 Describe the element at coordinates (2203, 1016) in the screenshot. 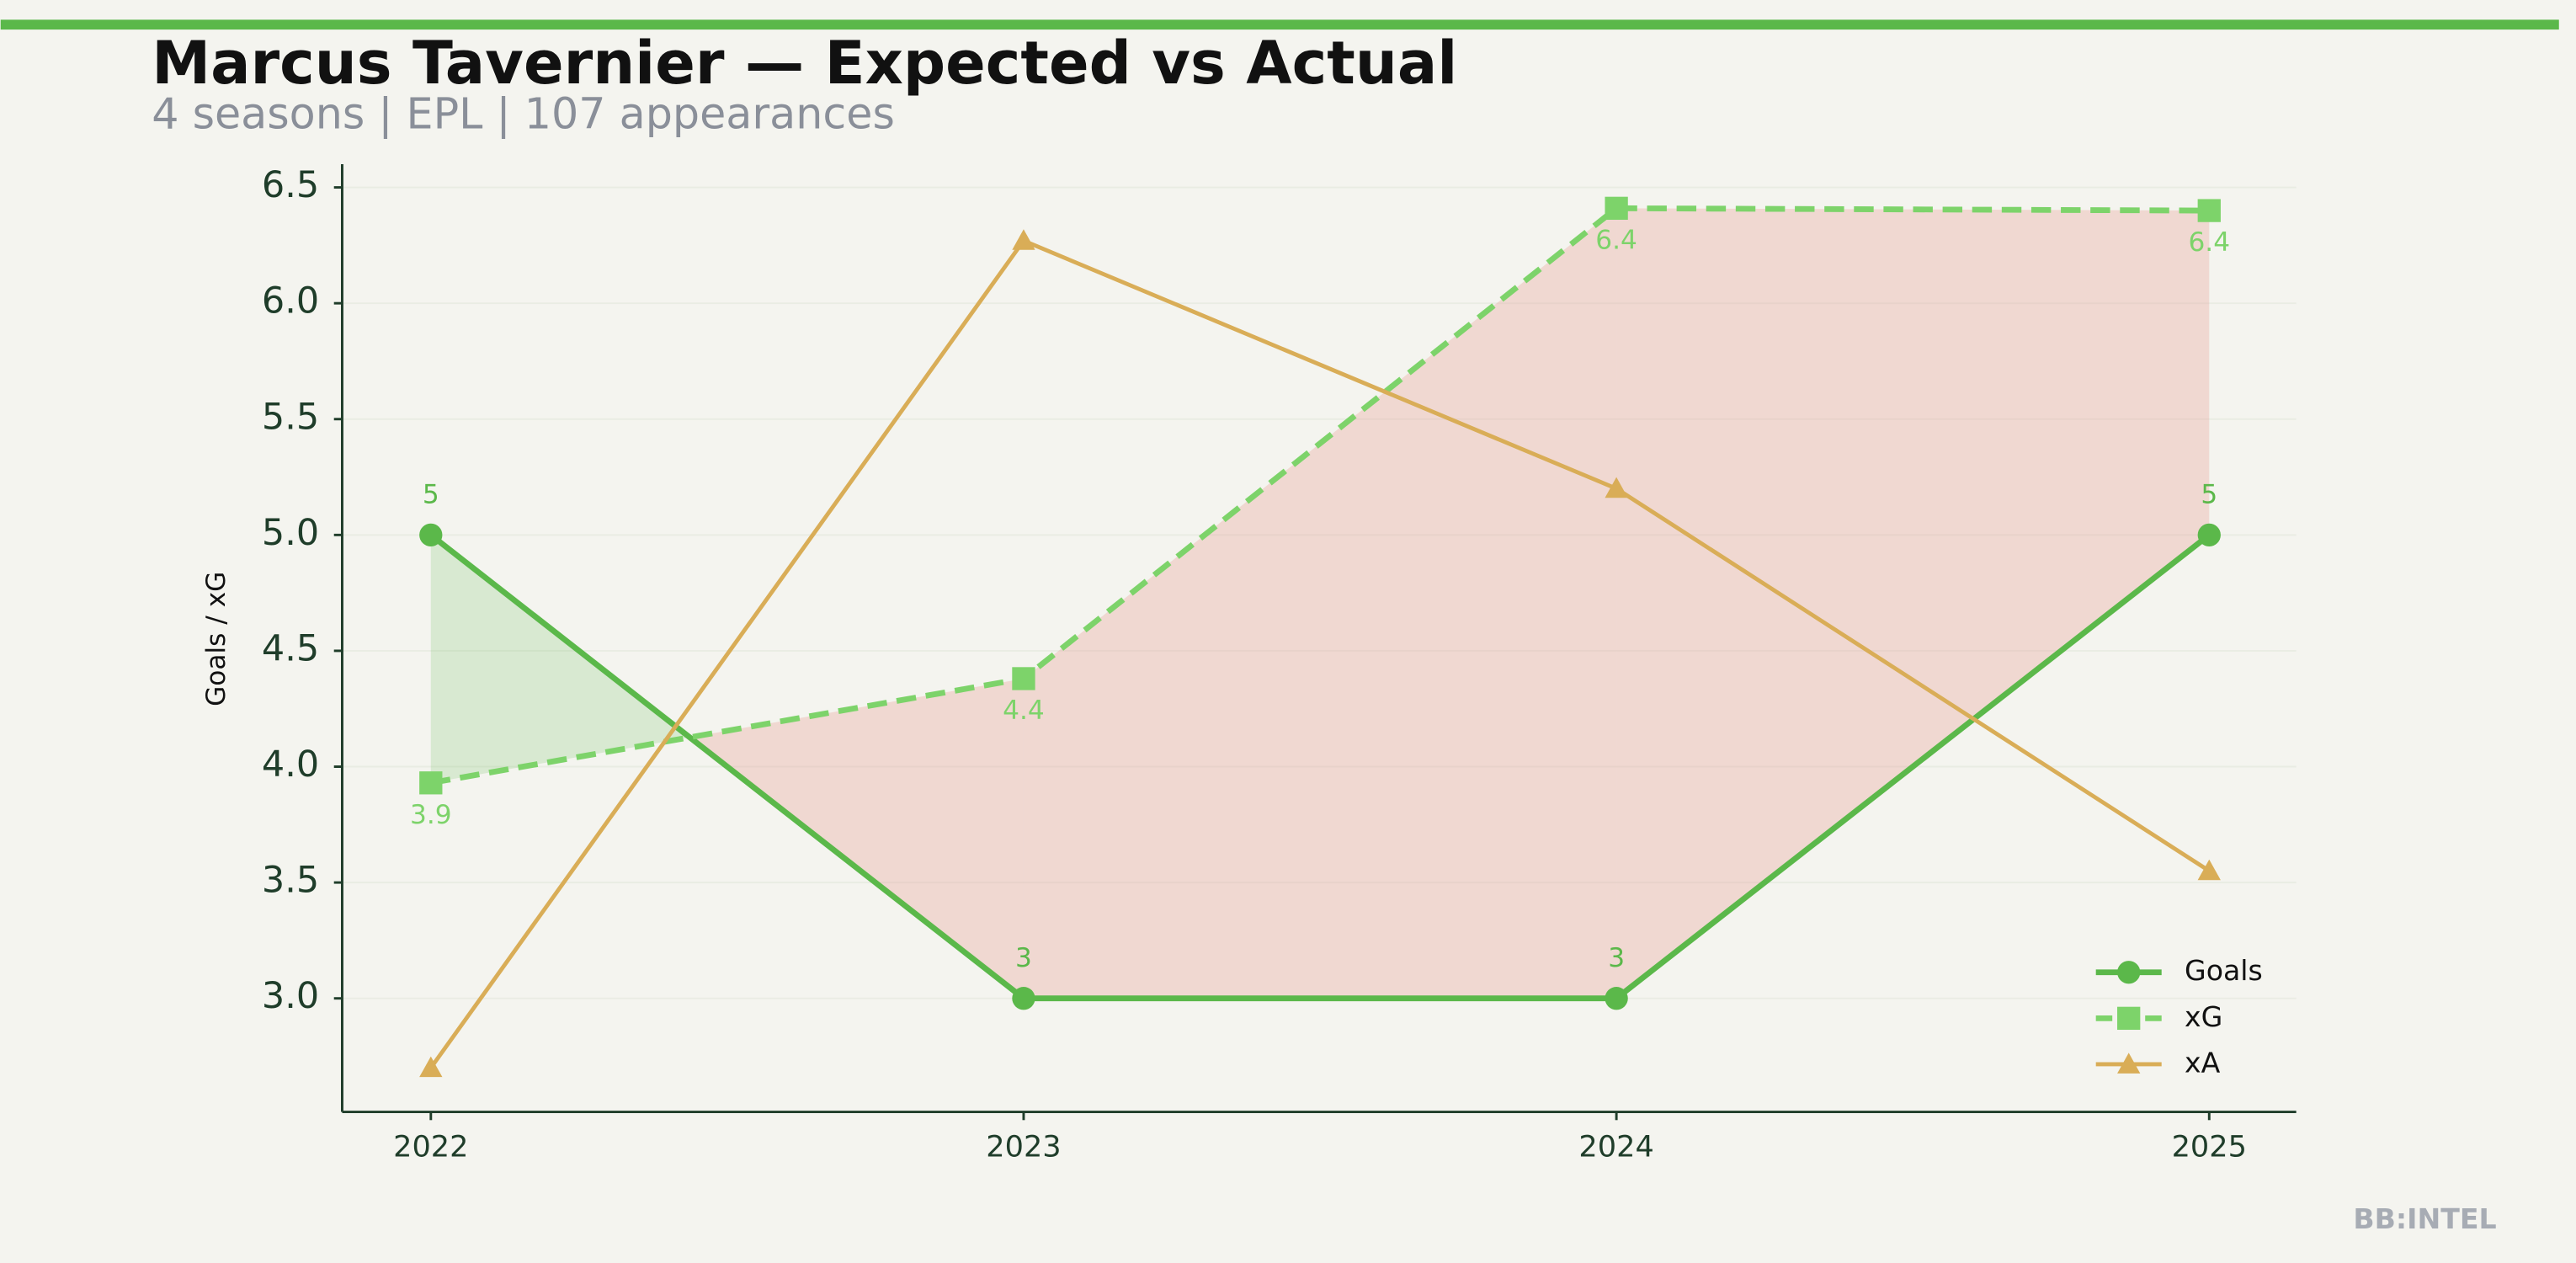

I see `legend-label: xG` at that location.